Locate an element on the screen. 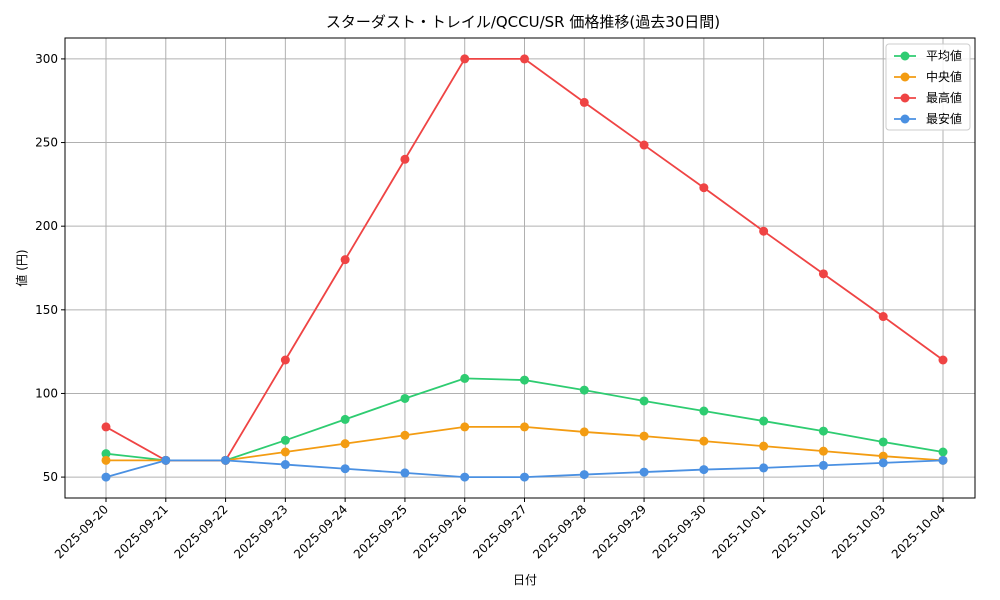 The image size is (1000, 600). y-tick-label: 150 is located at coordinates (46, 310).